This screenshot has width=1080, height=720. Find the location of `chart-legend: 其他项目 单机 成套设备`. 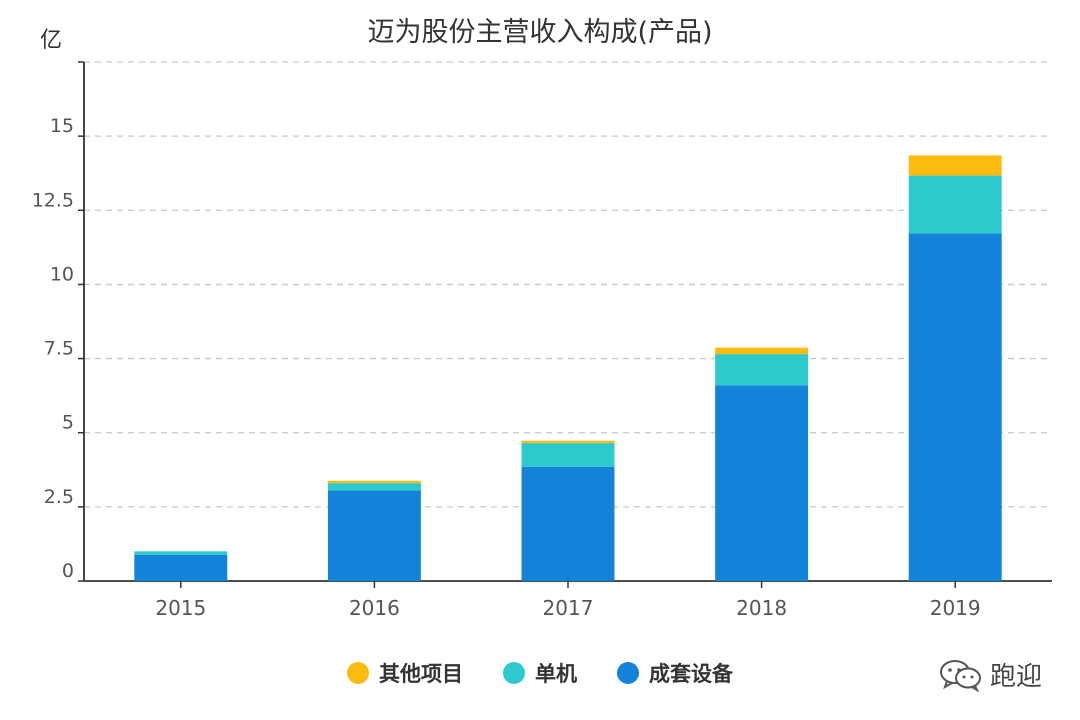

chart-legend: 其他项目 单机 成套设备 is located at coordinates (540, 673).